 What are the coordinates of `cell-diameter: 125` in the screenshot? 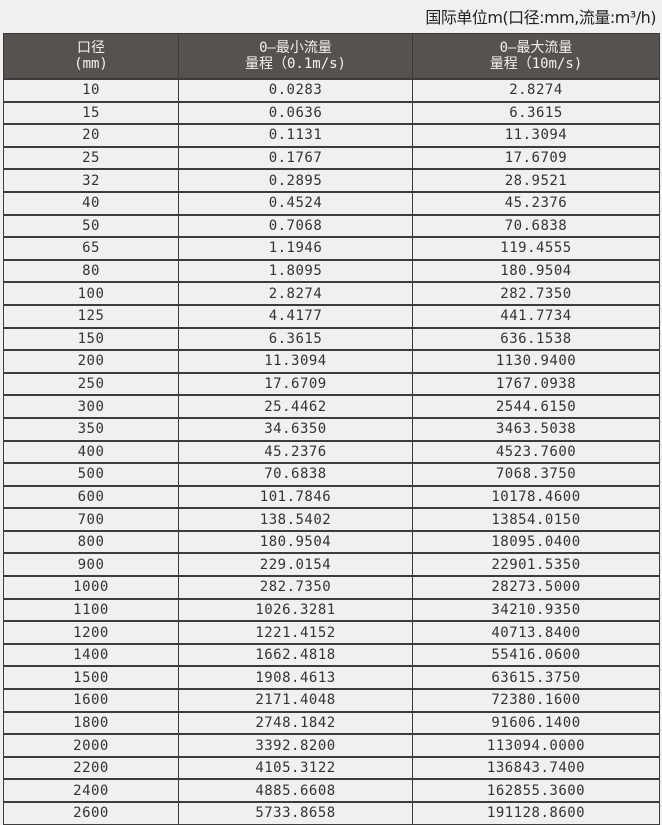 It's located at (91, 316).